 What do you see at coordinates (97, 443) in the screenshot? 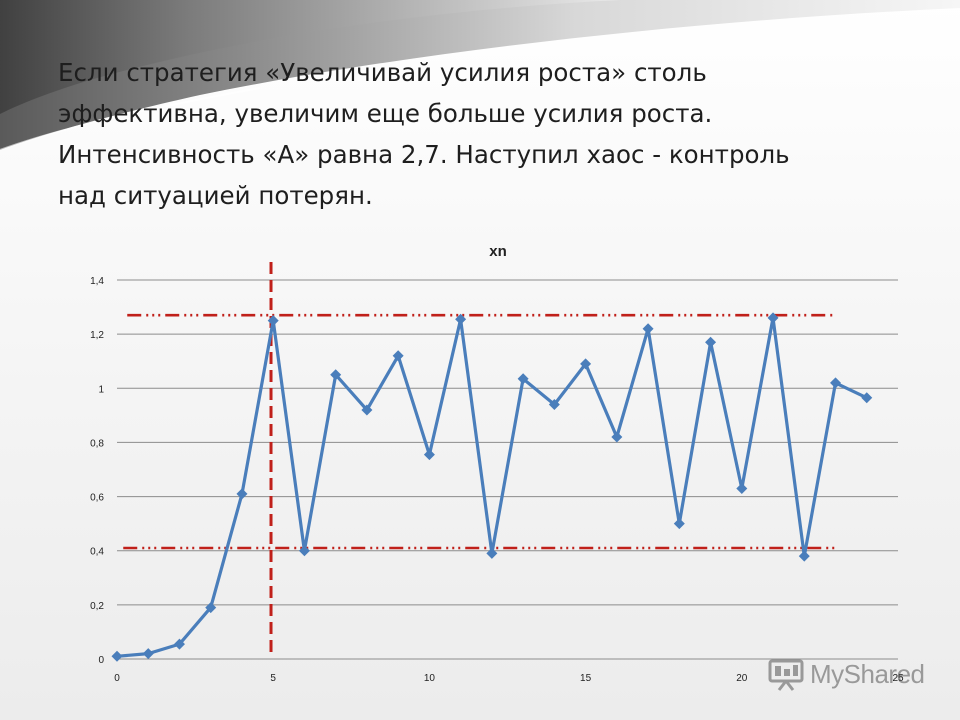
I see `y-tick-label: 0,8` at bounding box center [97, 443].